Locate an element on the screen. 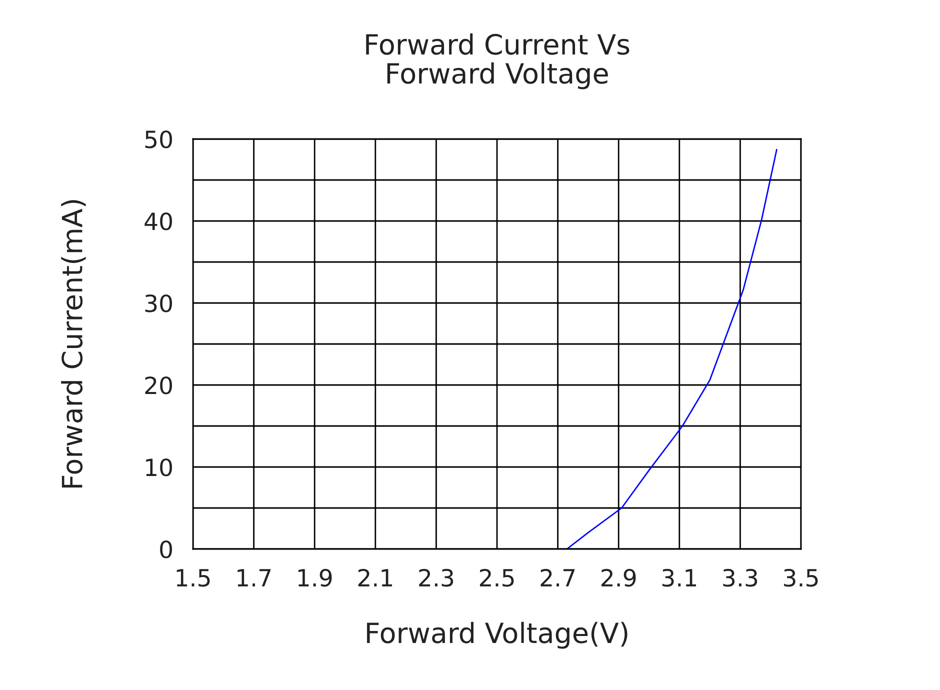 The width and height of the screenshot is (940, 690). x-tick-label: 3.1 is located at coordinates (679, 577).